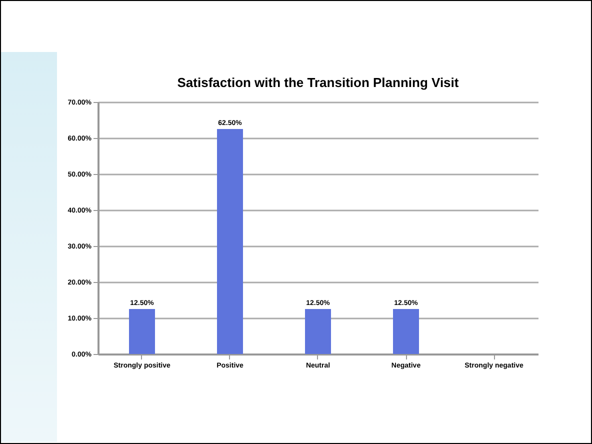 The width and height of the screenshot is (592, 444). What do you see at coordinates (318, 82) in the screenshot?
I see `chart-title: Satisfaction with the Transition Planning Visit` at bounding box center [318, 82].